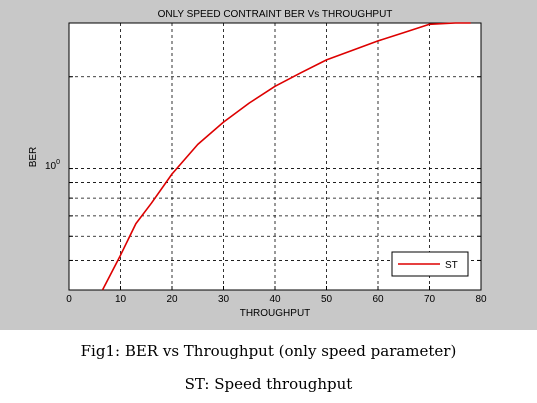 Image resolution: width=537 pixels, height=403 pixels. I want to click on x-tick-label: 50, so click(327, 299).